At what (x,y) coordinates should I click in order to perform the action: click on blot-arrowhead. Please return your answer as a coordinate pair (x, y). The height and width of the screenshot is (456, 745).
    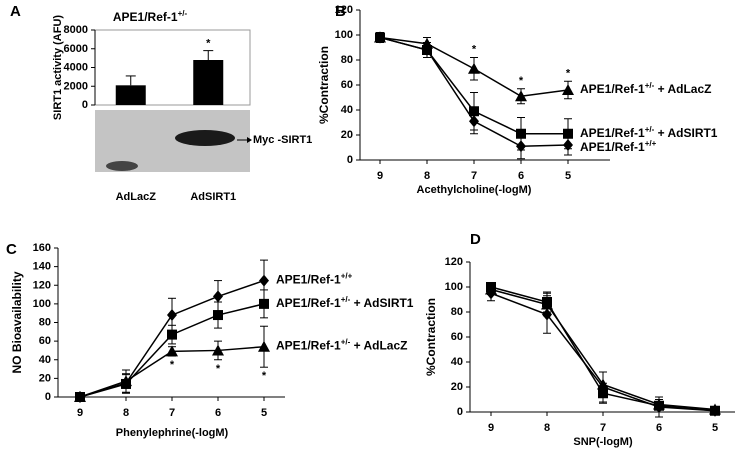
    Looking at the image, I should click on (249, 140).